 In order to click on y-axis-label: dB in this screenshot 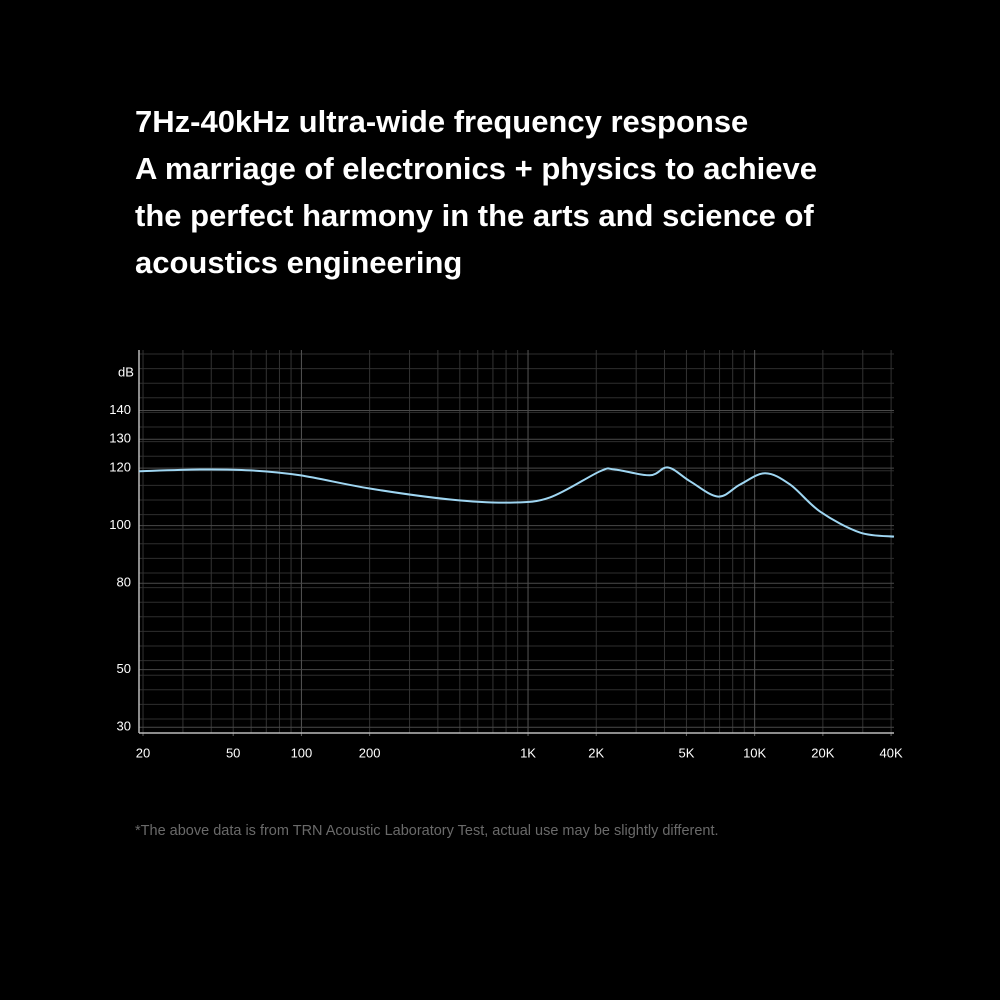, I will do `click(126, 371)`.